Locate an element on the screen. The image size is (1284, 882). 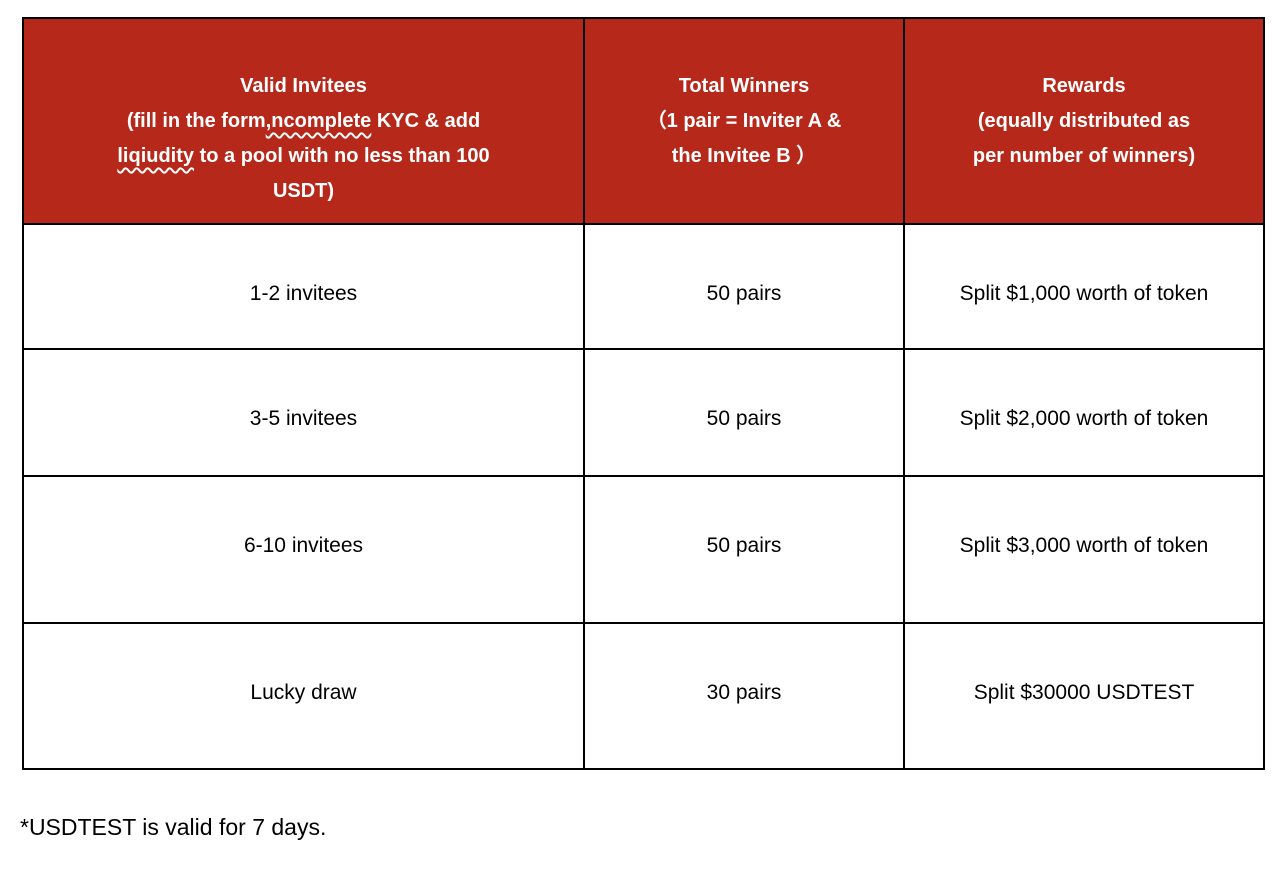
invitees-cell: 6-10 invitees is located at coordinates (303, 549).